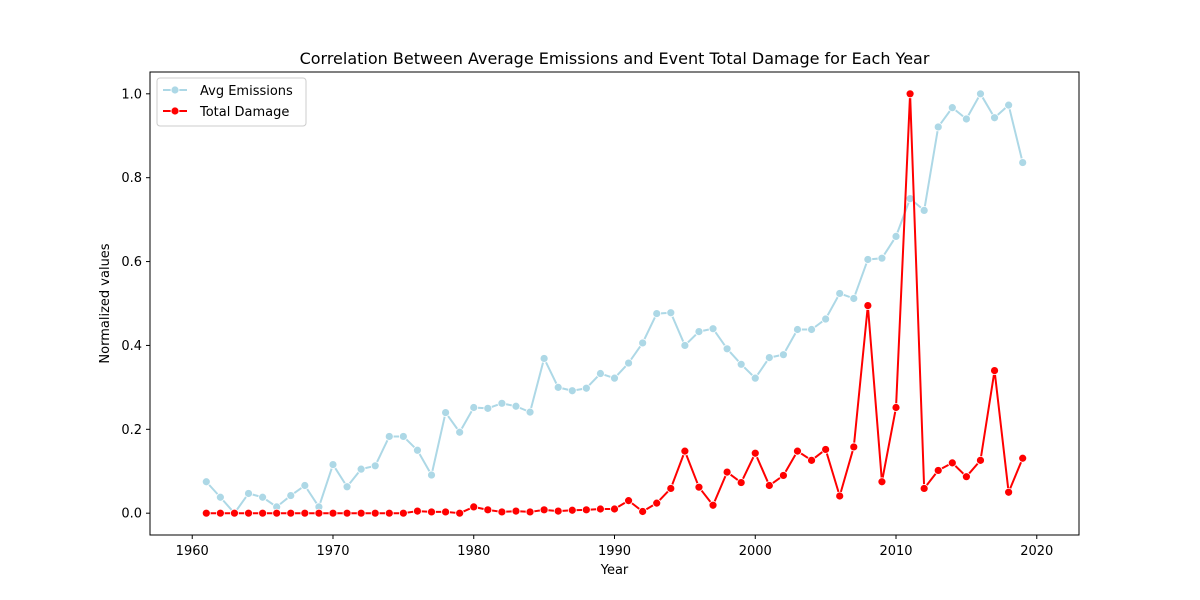 This screenshot has width=1200, height=600. I want to click on y-axis-ticks: 0.0 0.2 0.4 0.6 0.8 1.0, so click(135, 304).